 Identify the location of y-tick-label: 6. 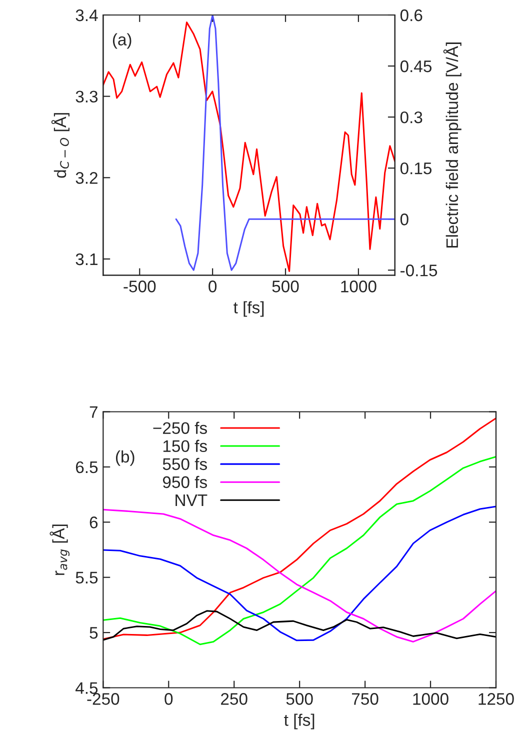
(94, 522).